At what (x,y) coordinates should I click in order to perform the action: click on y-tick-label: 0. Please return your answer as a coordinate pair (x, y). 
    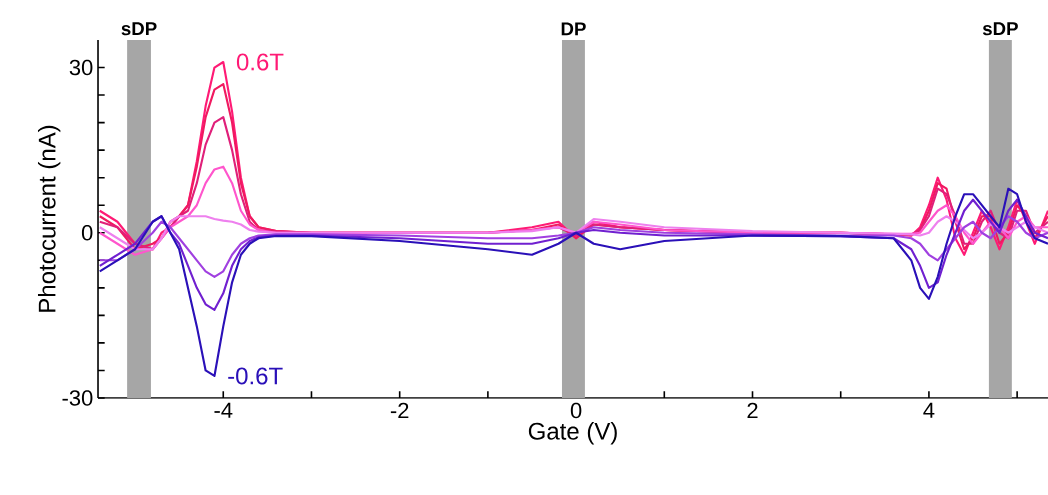
    Looking at the image, I should click on (87, 232).